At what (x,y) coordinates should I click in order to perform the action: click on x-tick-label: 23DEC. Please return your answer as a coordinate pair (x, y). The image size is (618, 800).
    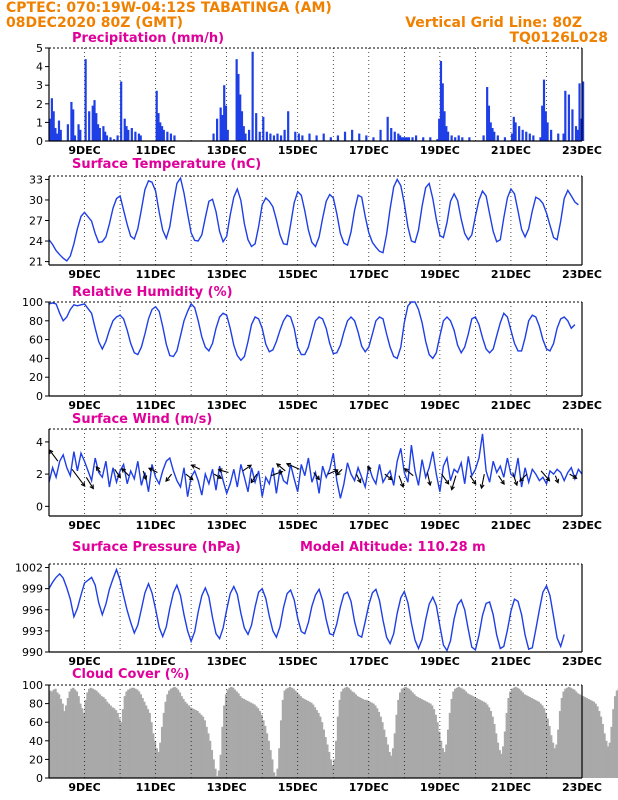
    Looking at the image, I should click on (582, 661).